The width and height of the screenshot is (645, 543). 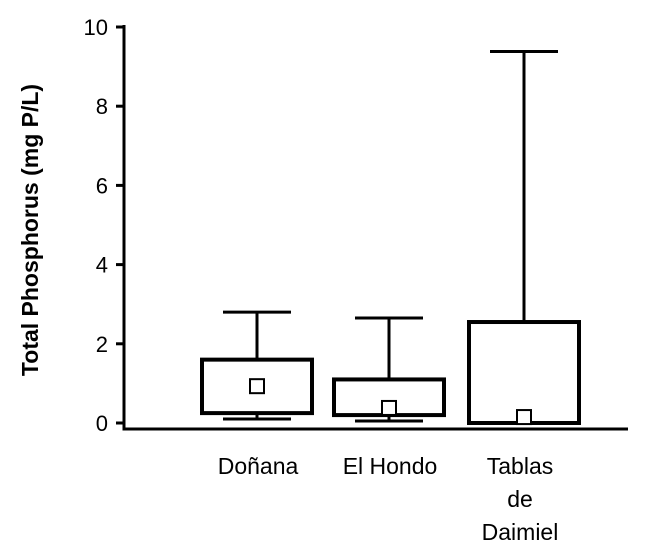 I want to click on category-label-line: Doñana, so click(x=258, y=466).